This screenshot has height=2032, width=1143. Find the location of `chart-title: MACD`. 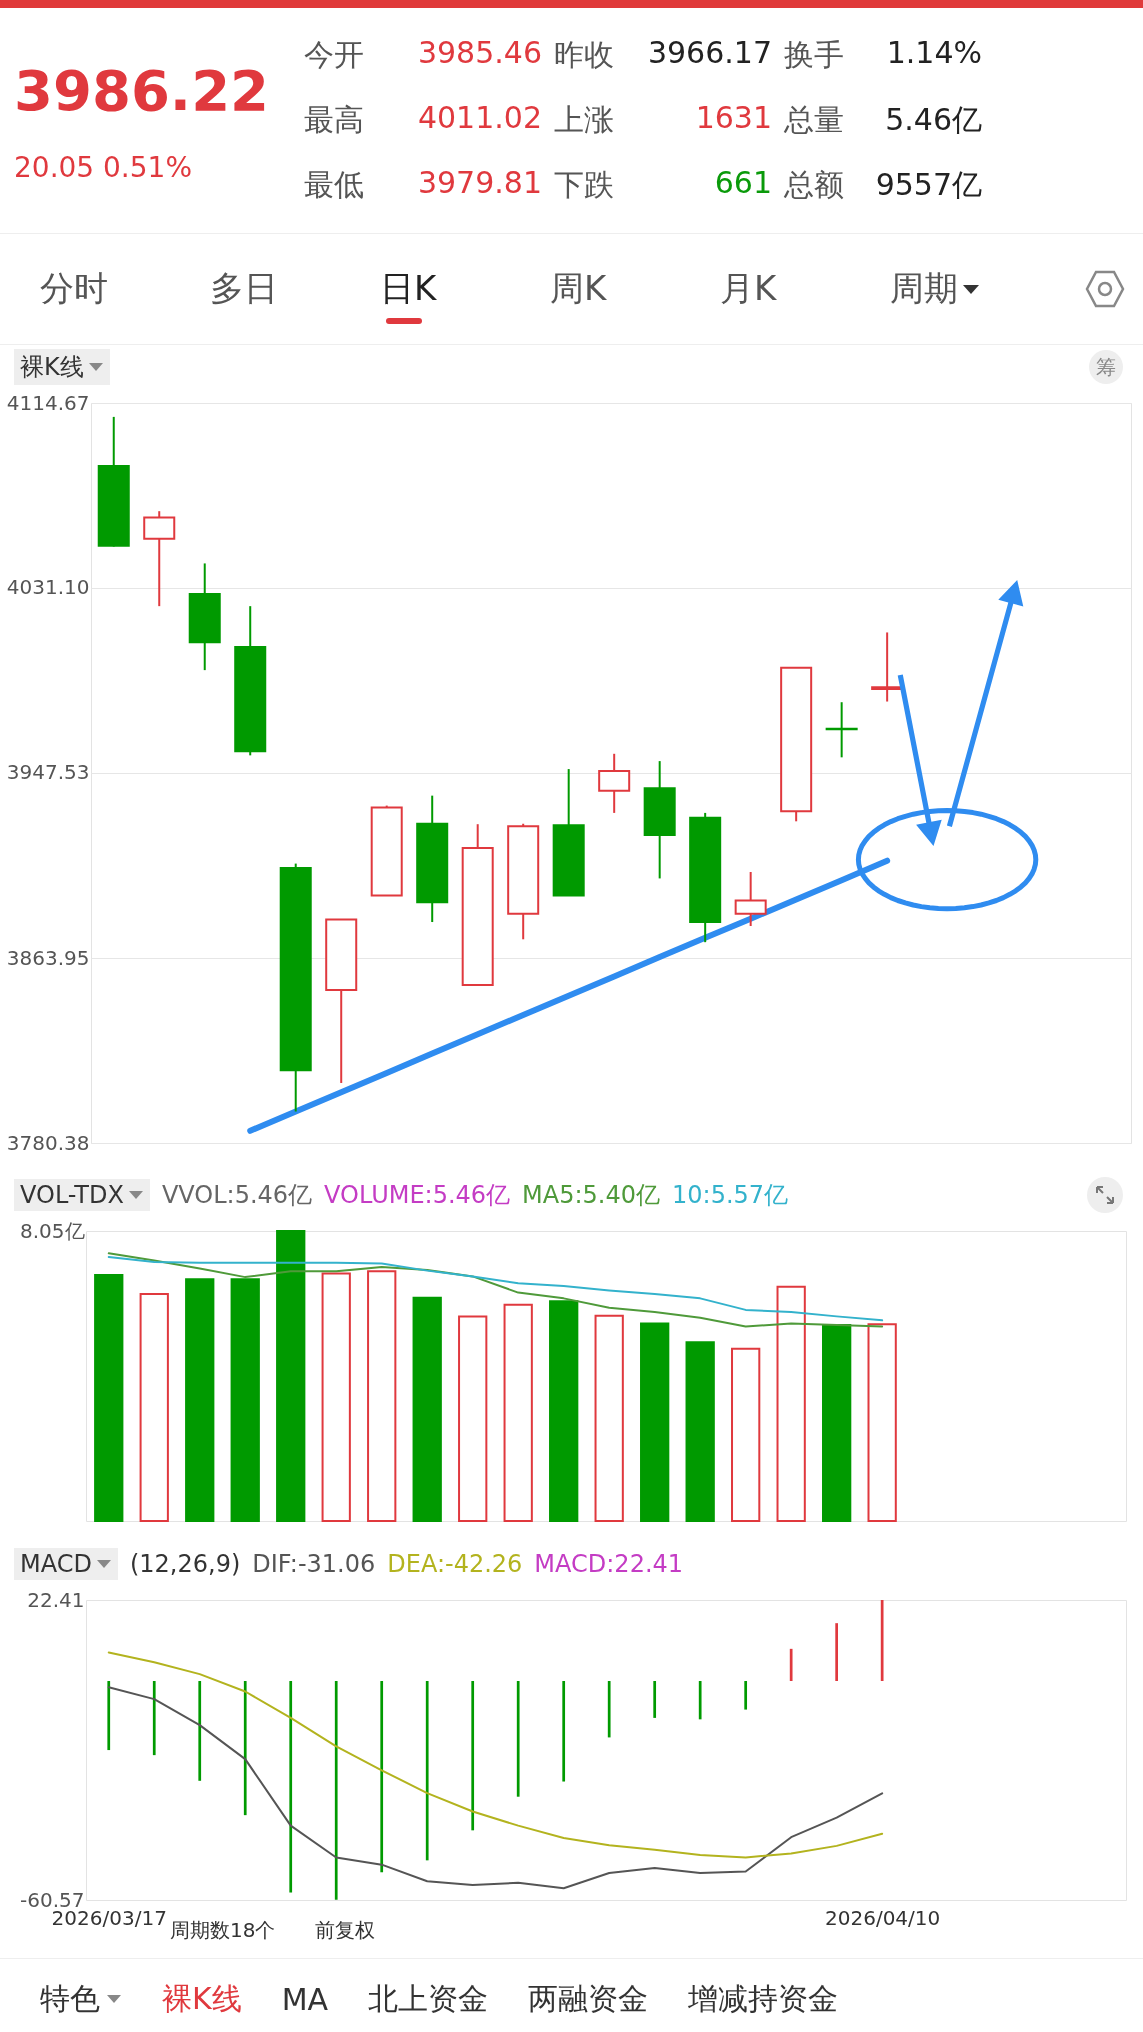

chart-title: MACD is located at coordinates (56, 1564).